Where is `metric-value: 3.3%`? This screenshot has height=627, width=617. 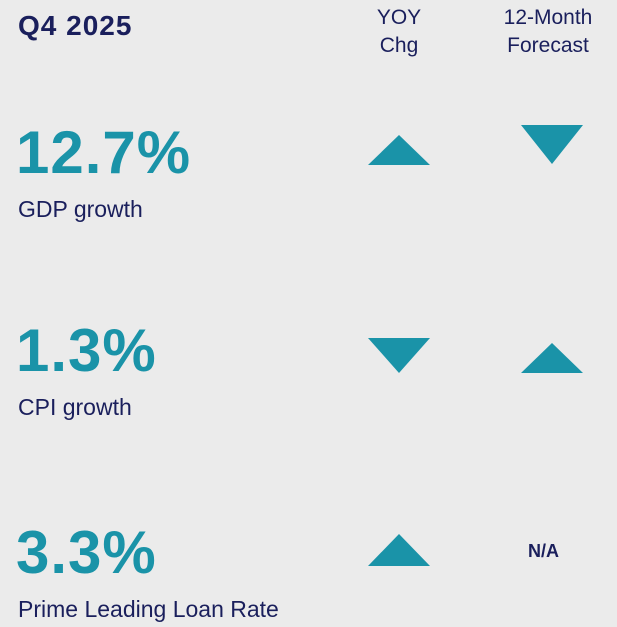
metric-value: 3.3% is located at coordinates (86, 552).